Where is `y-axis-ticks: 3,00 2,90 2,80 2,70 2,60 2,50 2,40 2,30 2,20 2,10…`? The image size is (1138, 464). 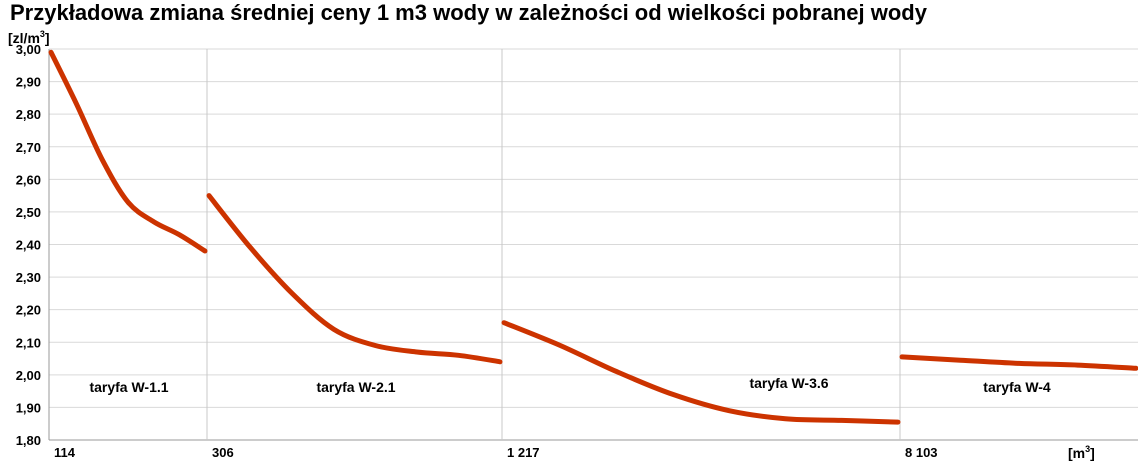
y-axis-ticks: 3,00 2,90 2,80 2,70 2,60 2,50 2,40 2,30 2,20 2,10… is located at coordinates (28, 245).